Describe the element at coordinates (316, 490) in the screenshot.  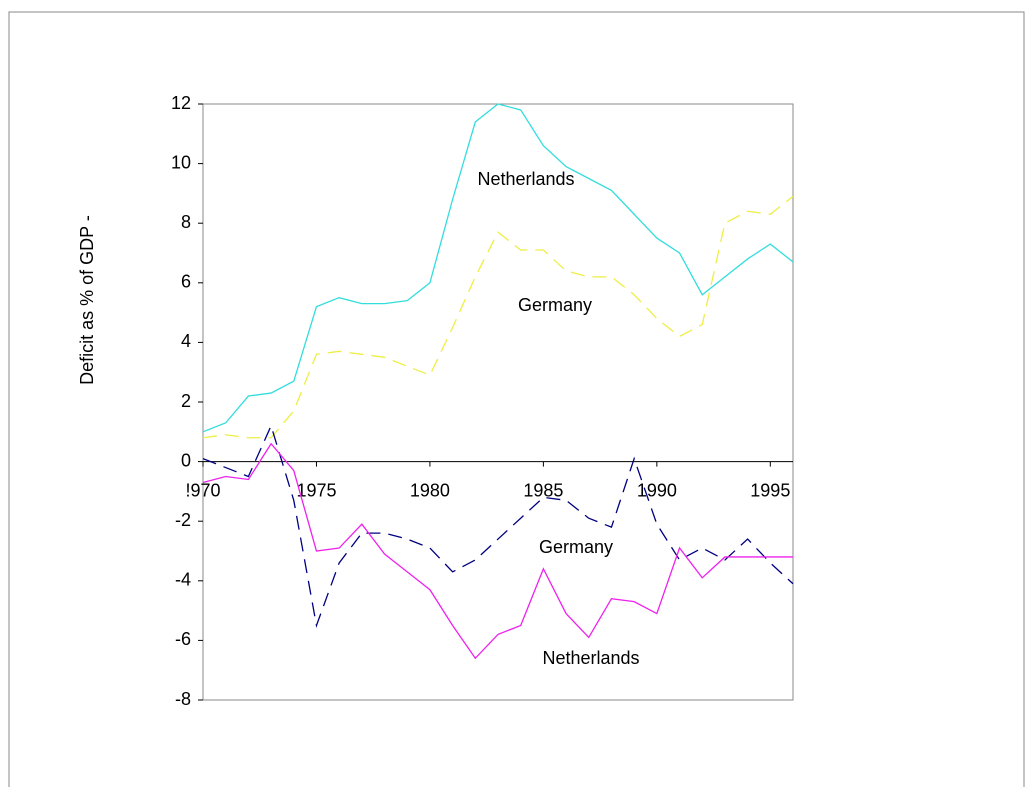
I see `x-tick-label: 1975` at that location.